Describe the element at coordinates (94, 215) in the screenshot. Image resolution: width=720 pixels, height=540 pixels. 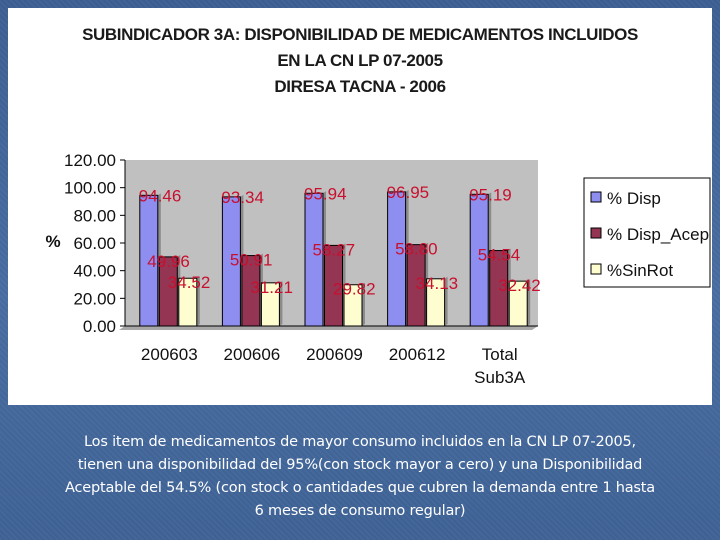
I see `y-tick-label: 80.00` at that location.